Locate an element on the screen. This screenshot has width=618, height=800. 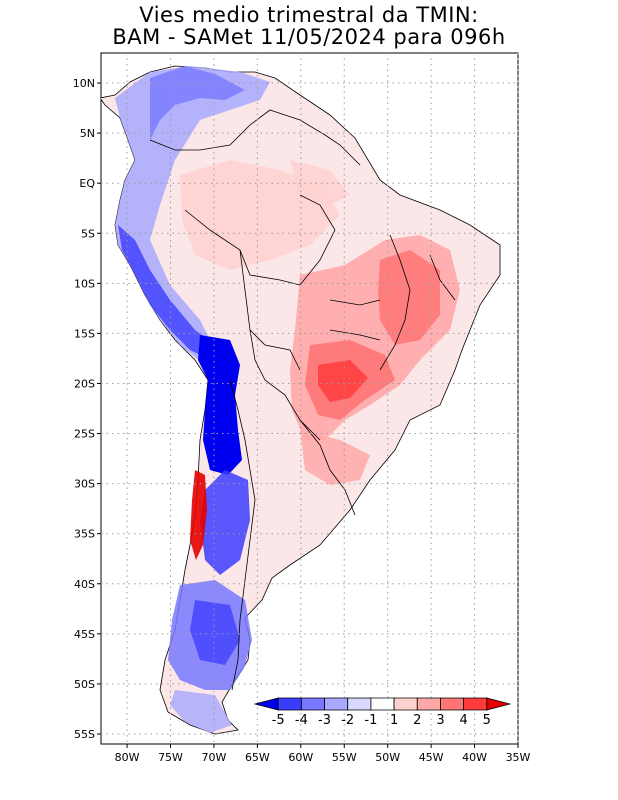
lat-tick-label: 40S is located at coordinates (84, 584).